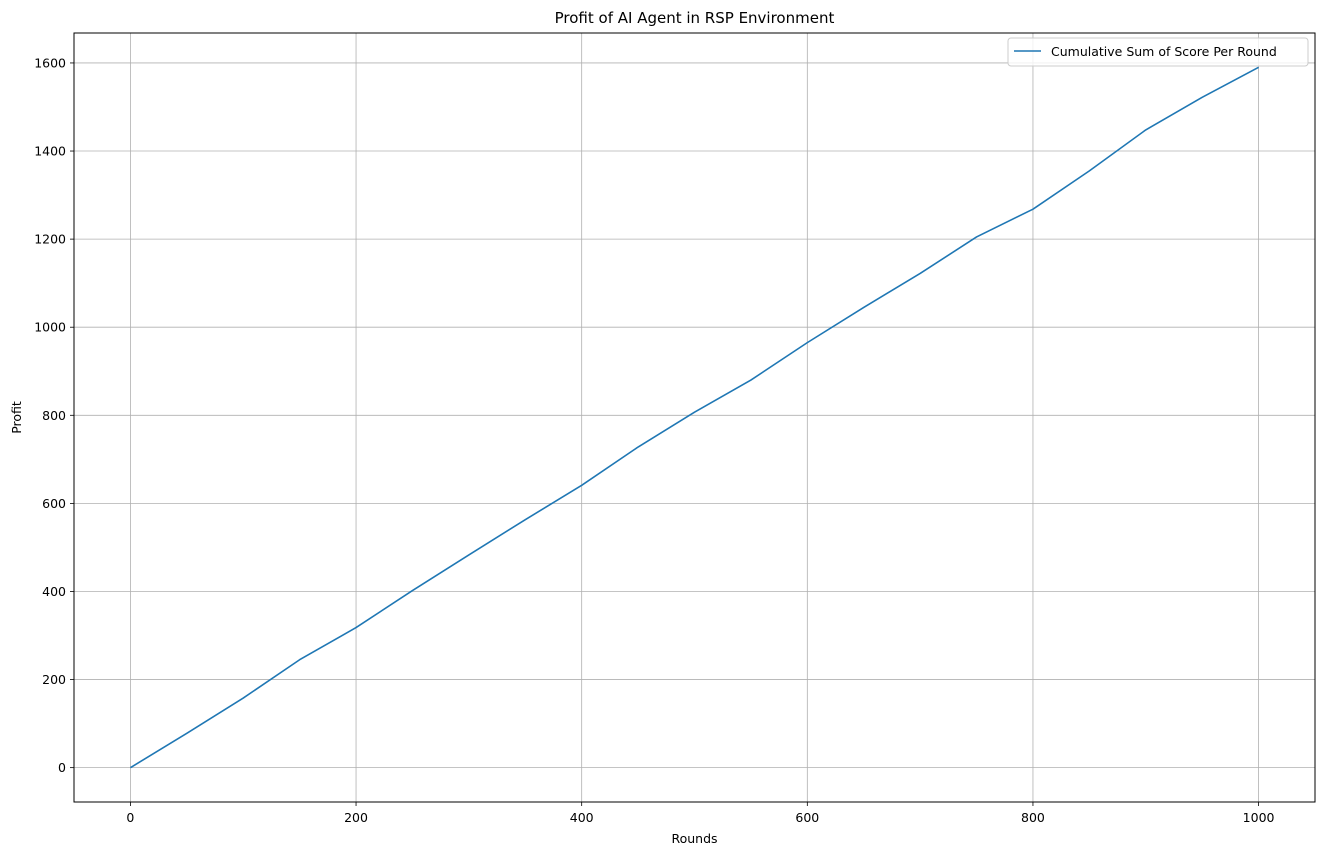  Describe the element at coordinates (16, 417) in the screenshot. I see `y-axis-label: Profit` at that location.